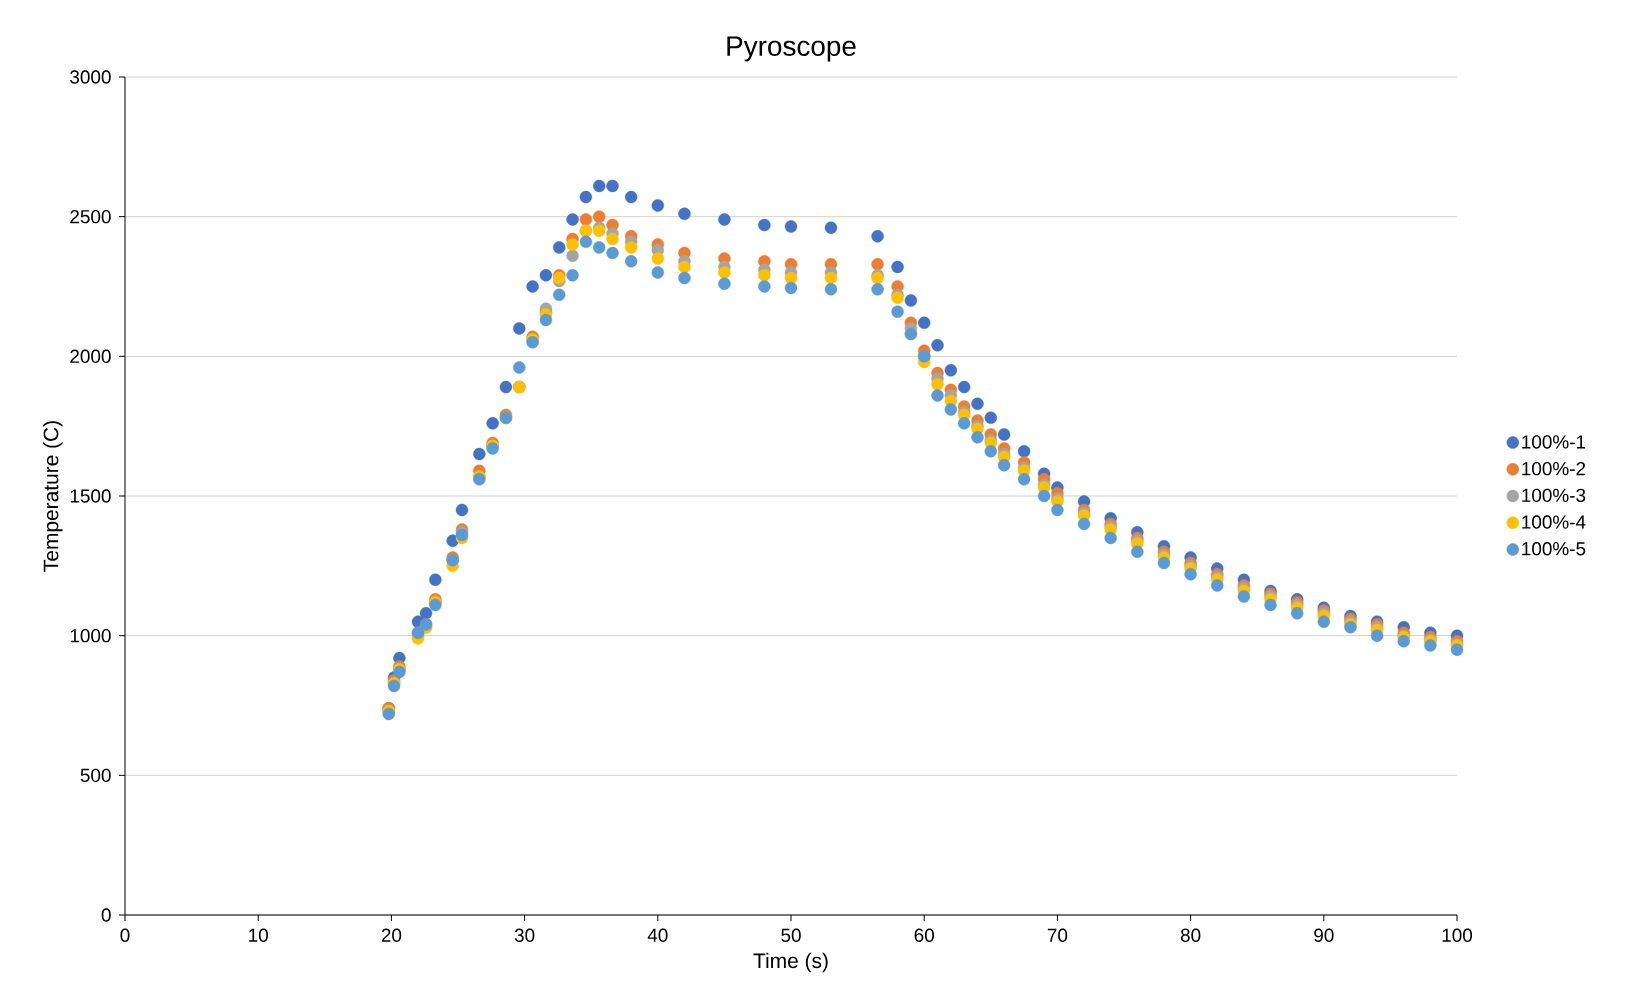 This screenshot has width=1629, height=1006. I want to click on x-tick-label: 50, so click(791, 935).